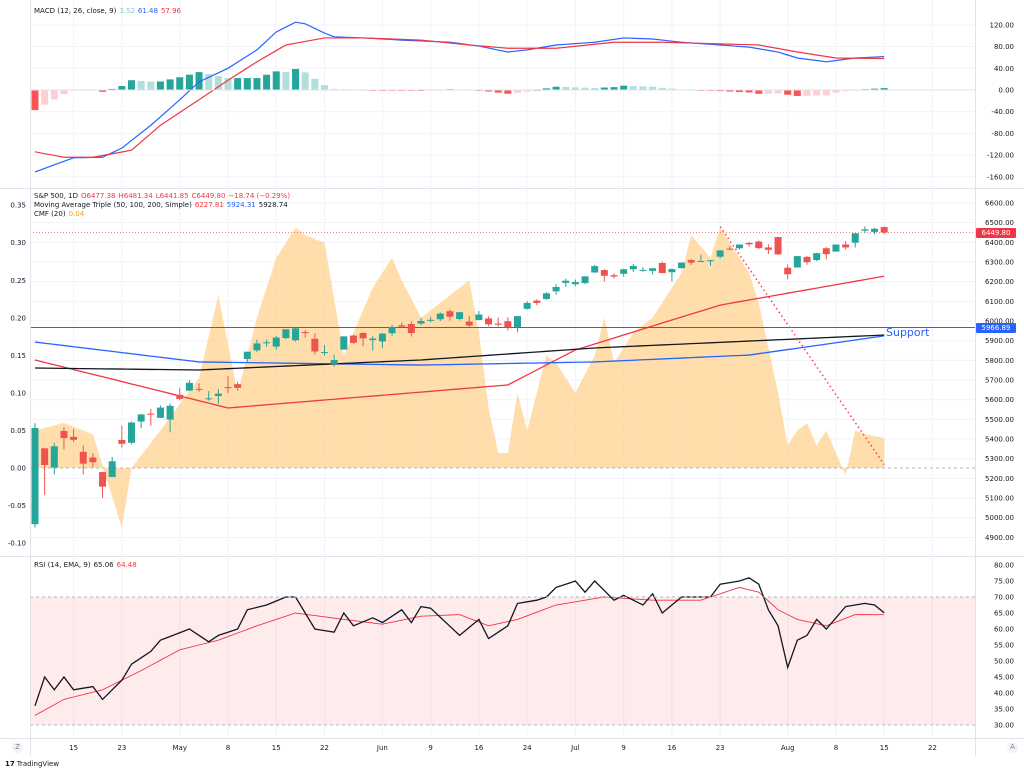 The image size is (1024, 774). What do you see at coordinates (87, 565) in the screenshot?
I see `rsi-legend: RSI (14, EMA, 9) 65.06 64.48` at bounding box center [87, 565].